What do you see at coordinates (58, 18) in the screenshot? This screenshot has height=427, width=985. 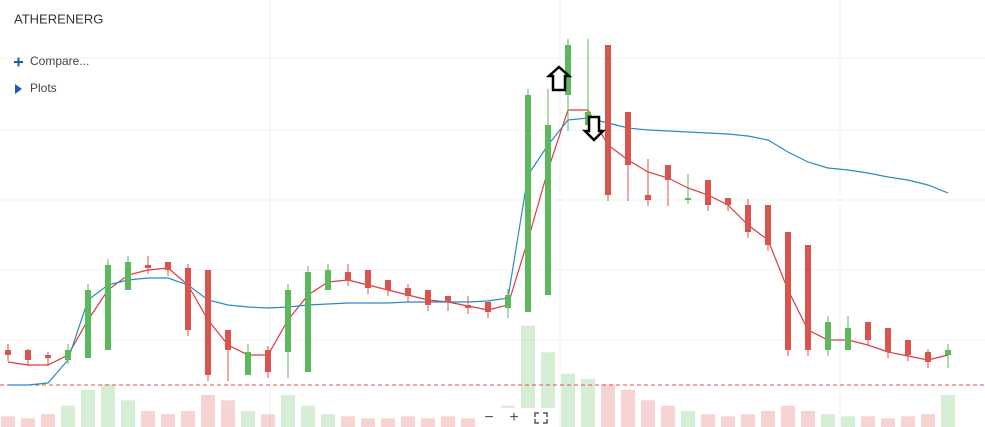 I see `symbol-title: ATHERENERG` at bounding box center [58, 18].